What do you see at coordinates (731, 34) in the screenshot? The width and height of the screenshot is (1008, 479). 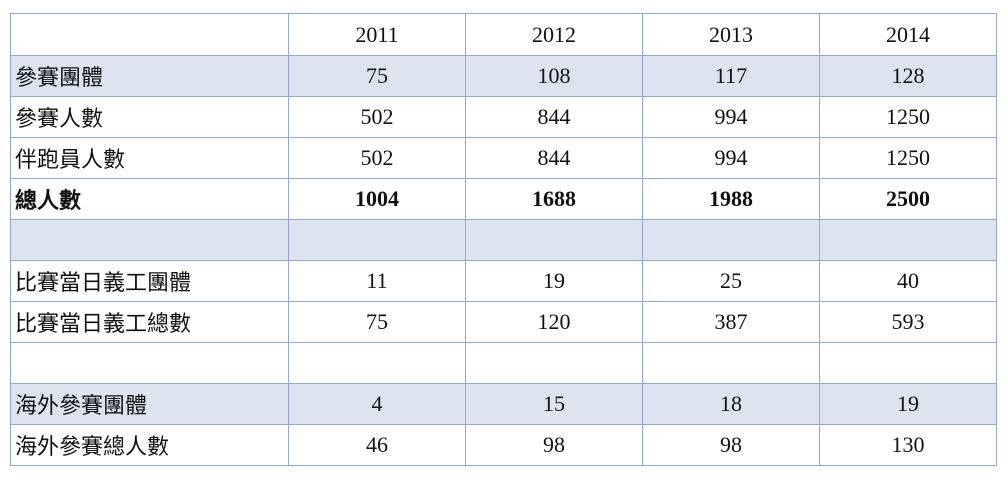 I see `header-cell: 2013` at bounding box center [731, 34].